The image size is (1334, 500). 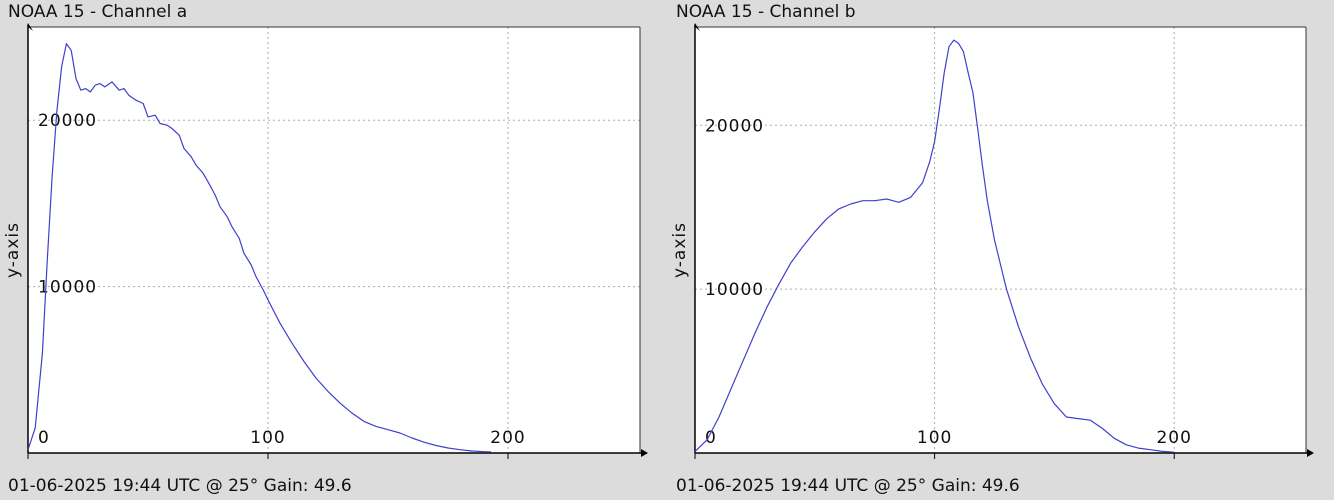 I want to click on chart-b-footer: 01-06-2025 19:44 UTC @ 25° Gain: 49.6, so click(x=848, y=486).